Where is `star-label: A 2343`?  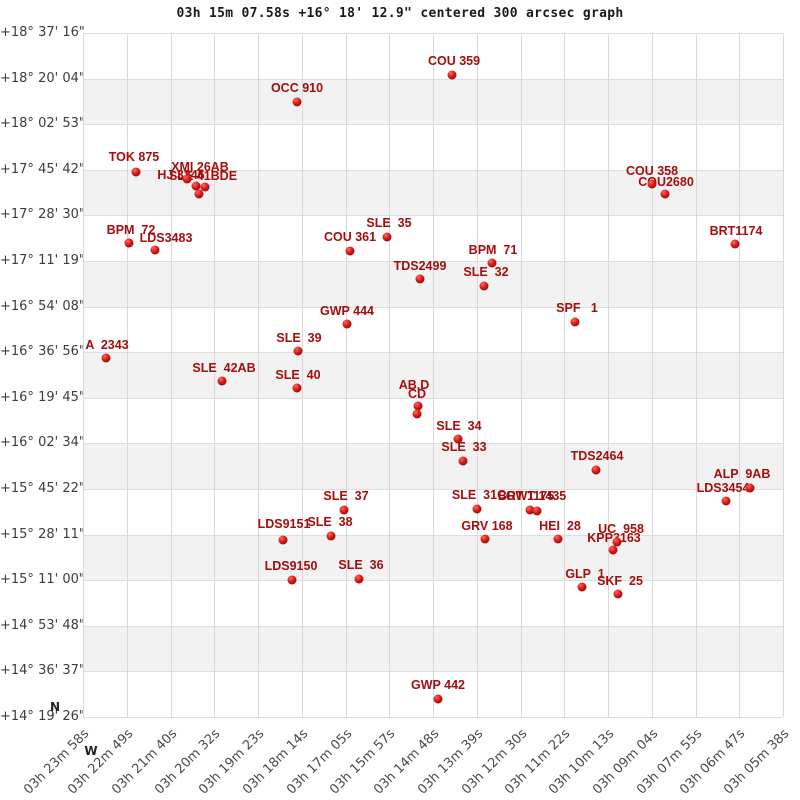
star-label: A 2343 is located at coordinates (107, 345).